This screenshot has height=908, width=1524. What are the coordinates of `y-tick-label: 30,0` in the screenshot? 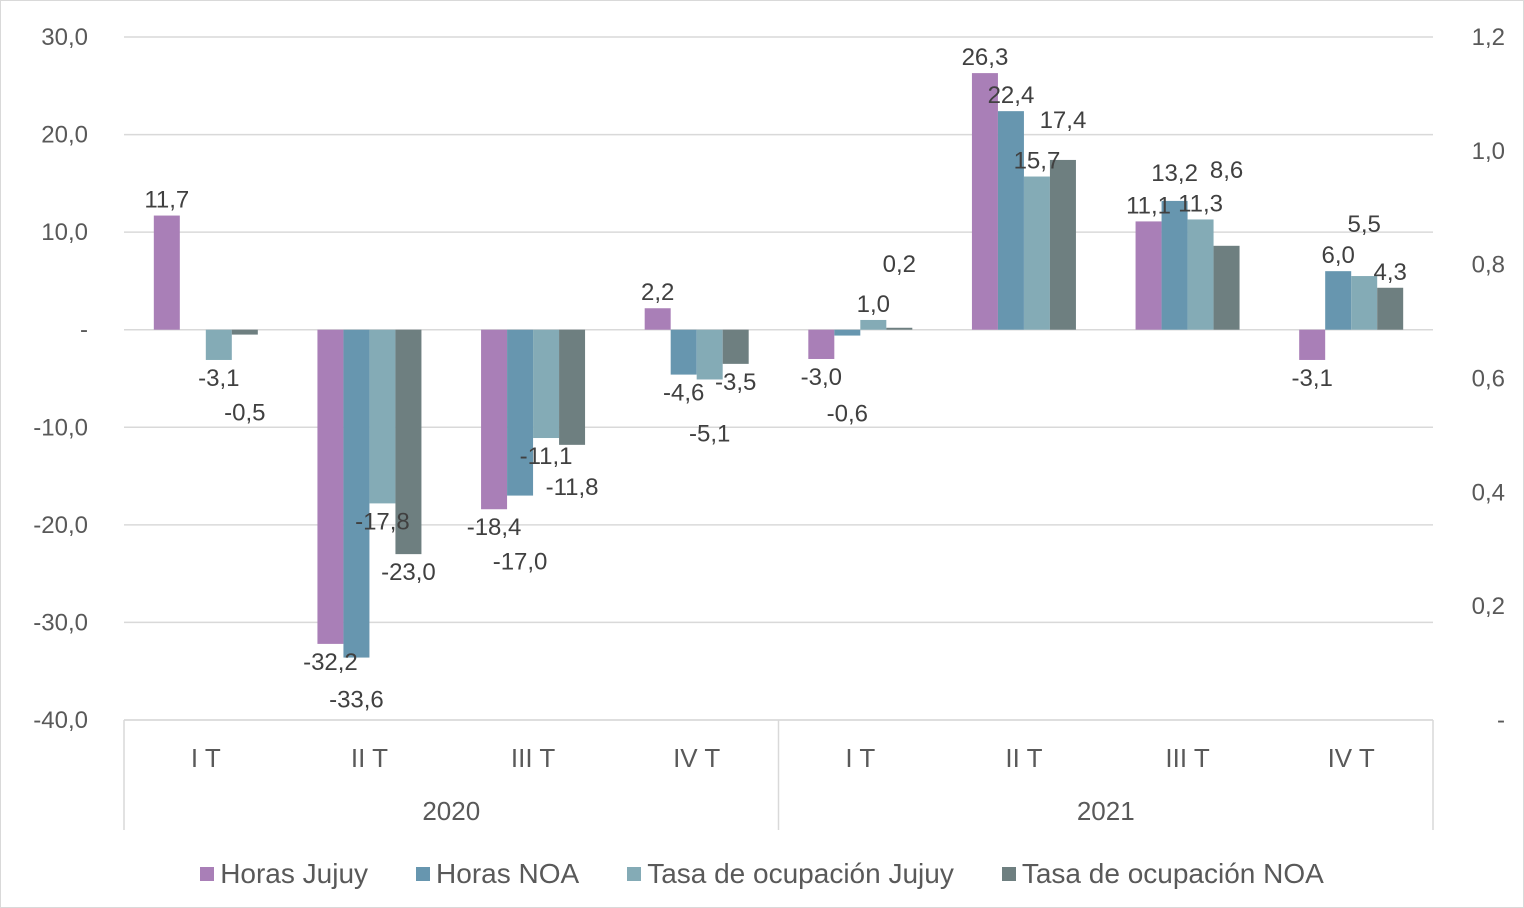 It's located at (64, 37).